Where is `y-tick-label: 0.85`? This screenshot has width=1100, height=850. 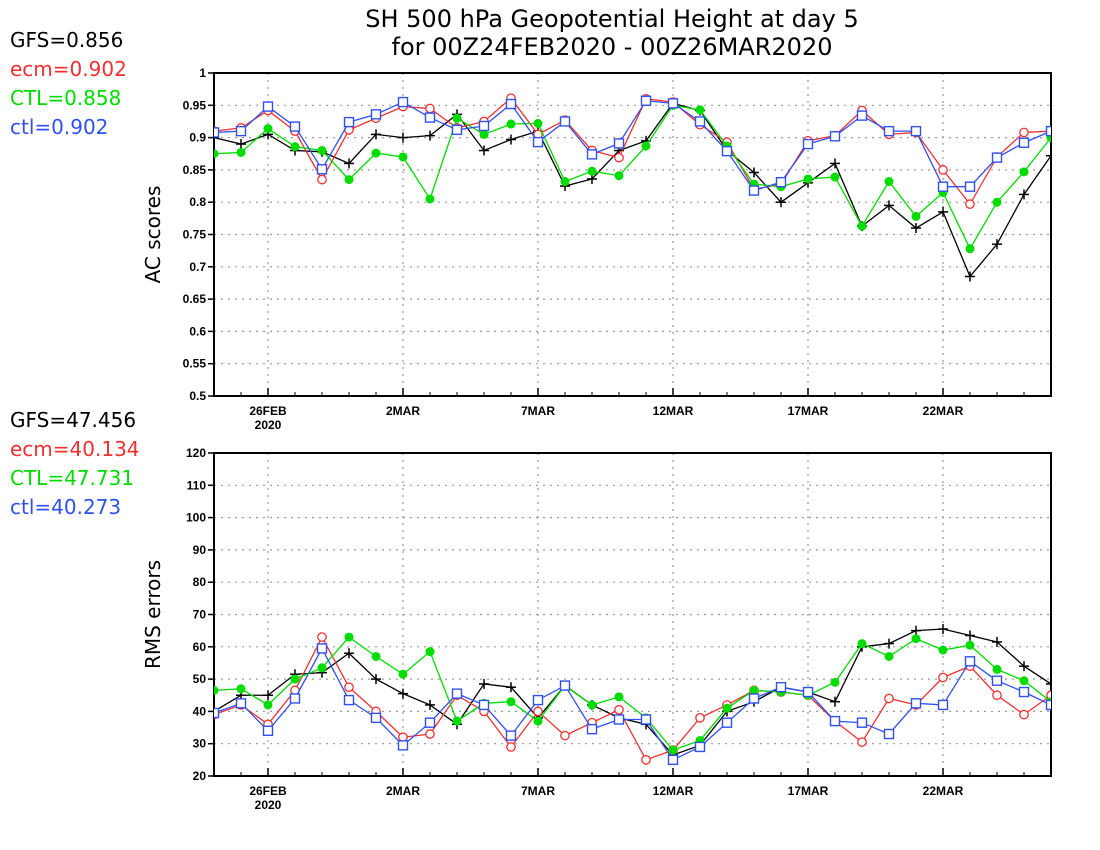 y-tick-label: 0.85 is located at coordinates (195, 170).